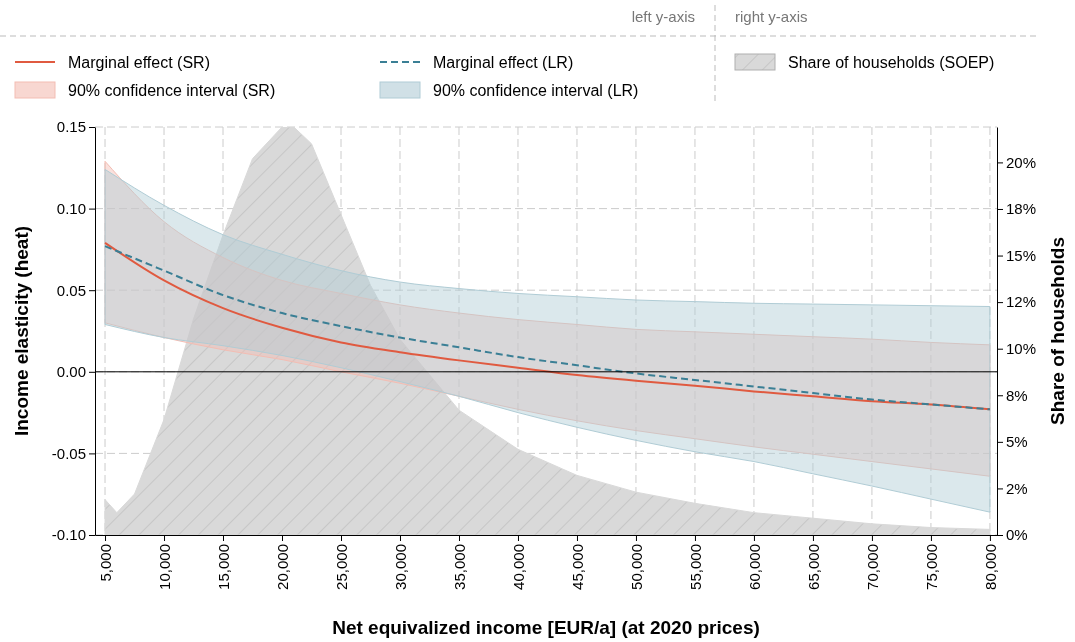 This screenshot has height=642, width=1075. I want to click on x-tick-label: 20,000, so click(282, 567).